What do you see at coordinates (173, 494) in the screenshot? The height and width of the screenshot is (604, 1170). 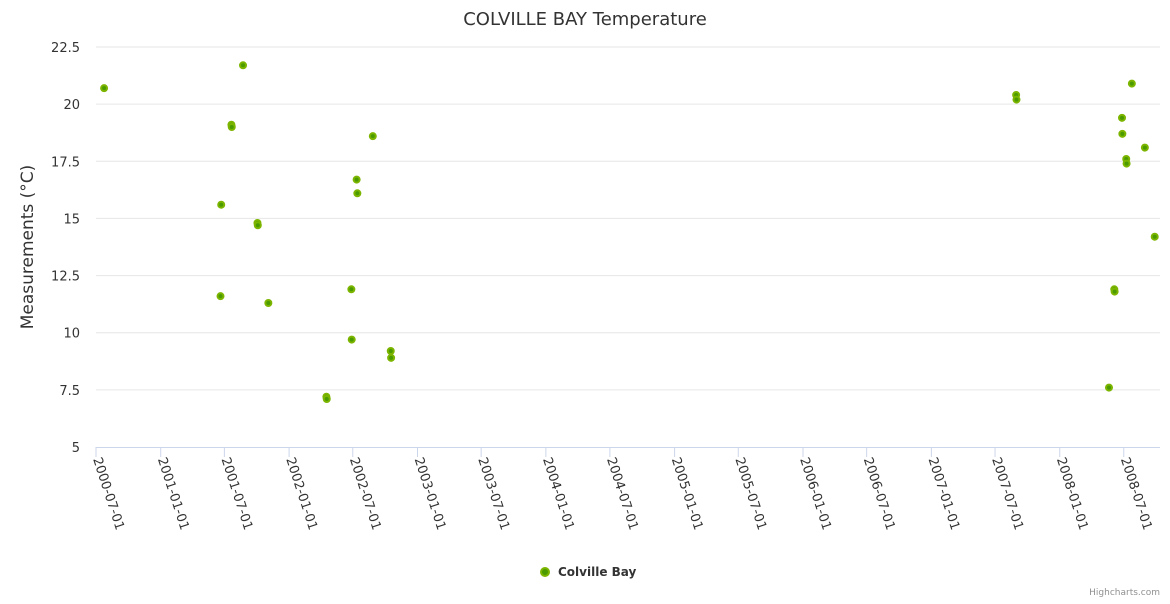 I see `x-tick-label: 2001-01-01` at bounding box center [173, 494].